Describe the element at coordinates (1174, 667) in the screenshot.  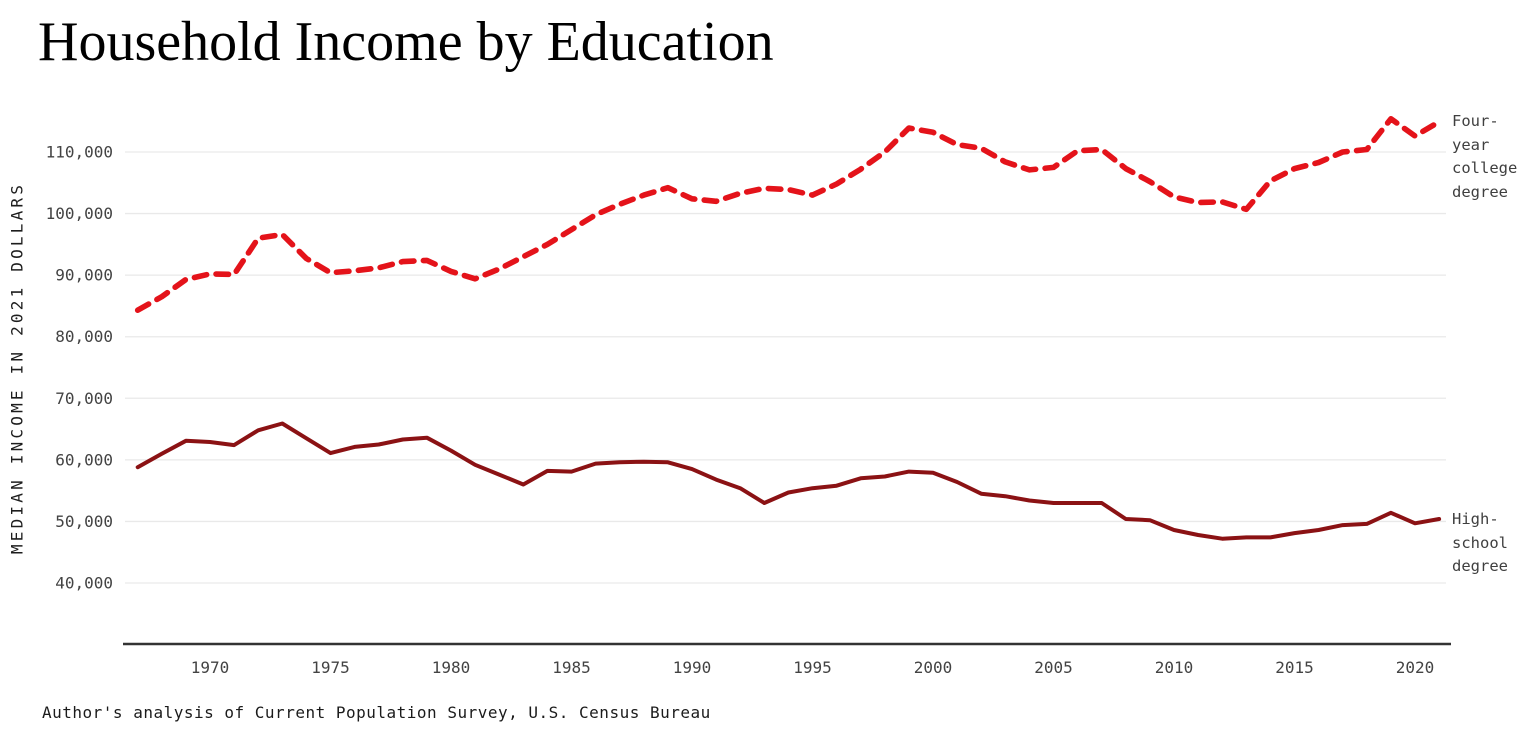
I see `x-tick-label: 2010` at that location.